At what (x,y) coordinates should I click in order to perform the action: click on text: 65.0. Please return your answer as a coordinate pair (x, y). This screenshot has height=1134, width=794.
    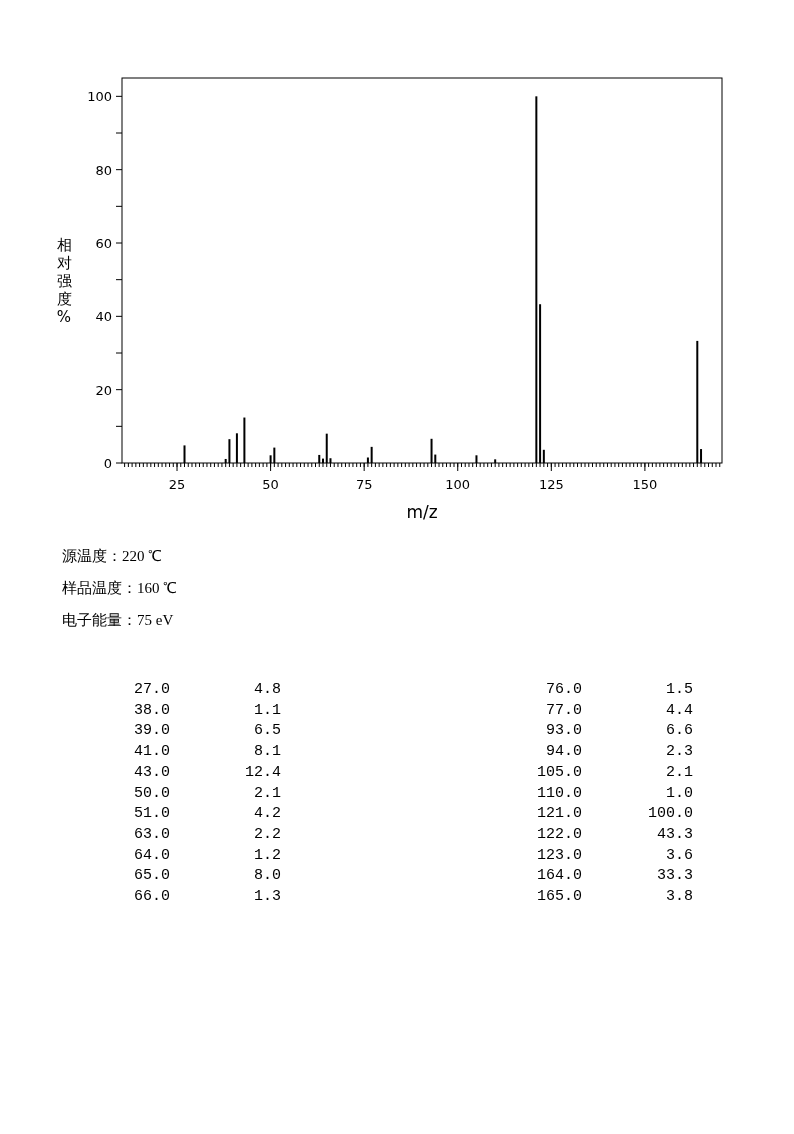
    Looking at the image, I should click on (151, 876).